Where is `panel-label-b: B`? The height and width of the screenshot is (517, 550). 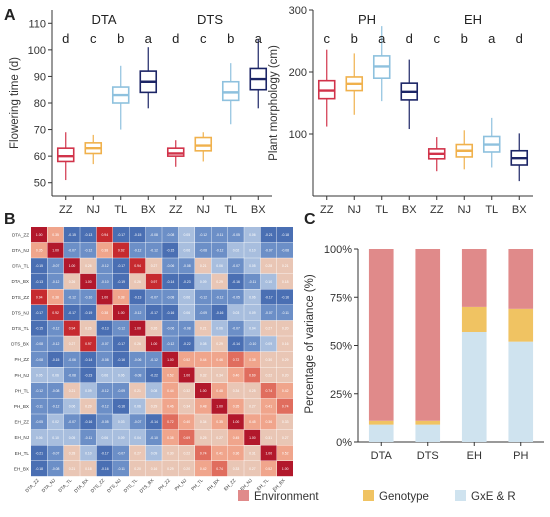 panel-label-b: B is located at coordinates (10, 219).